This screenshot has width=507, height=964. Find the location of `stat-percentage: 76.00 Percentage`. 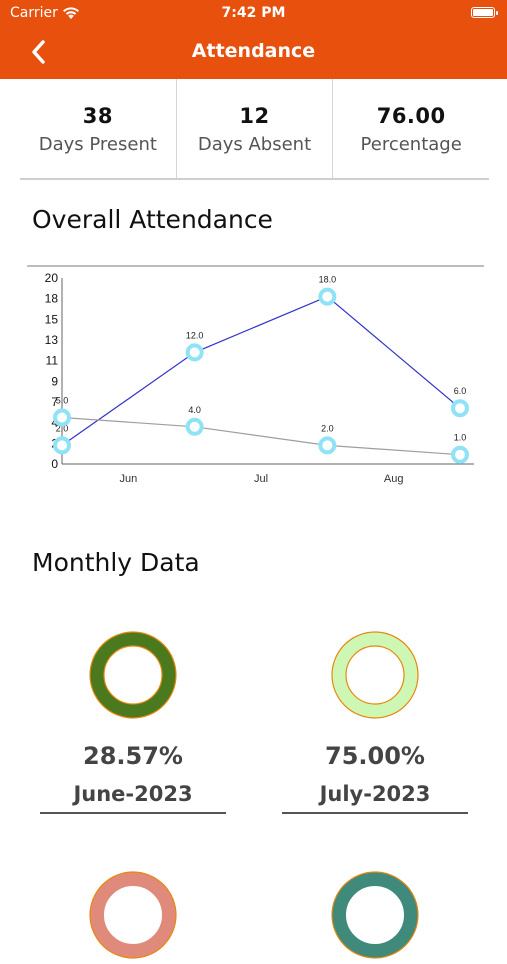

stat-percentage: 76.00 Percentage is located at coordinates (410, 128).